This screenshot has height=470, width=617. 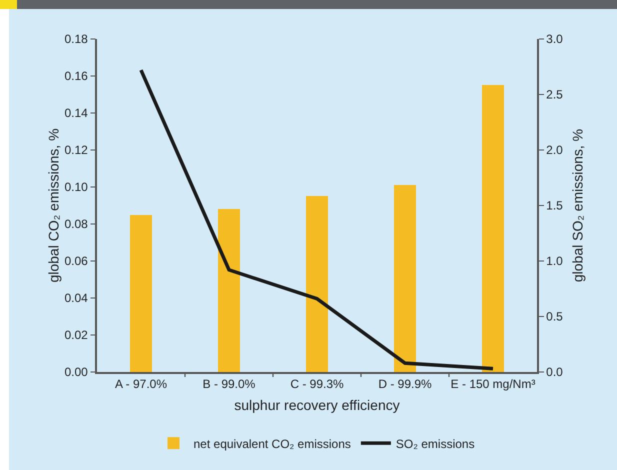 I want to click on y-tick-label: 0.12, so click(x=76, y=150).